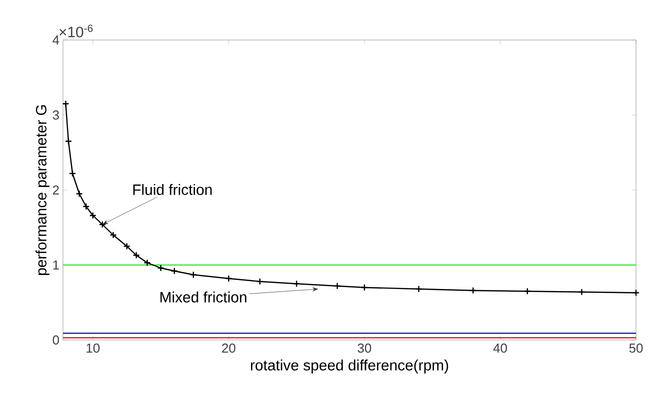  Describe the element at coordinates (349, 367) in the screenshot. I see `x-axis-title: rotative speed difference(rpm)` at that location.